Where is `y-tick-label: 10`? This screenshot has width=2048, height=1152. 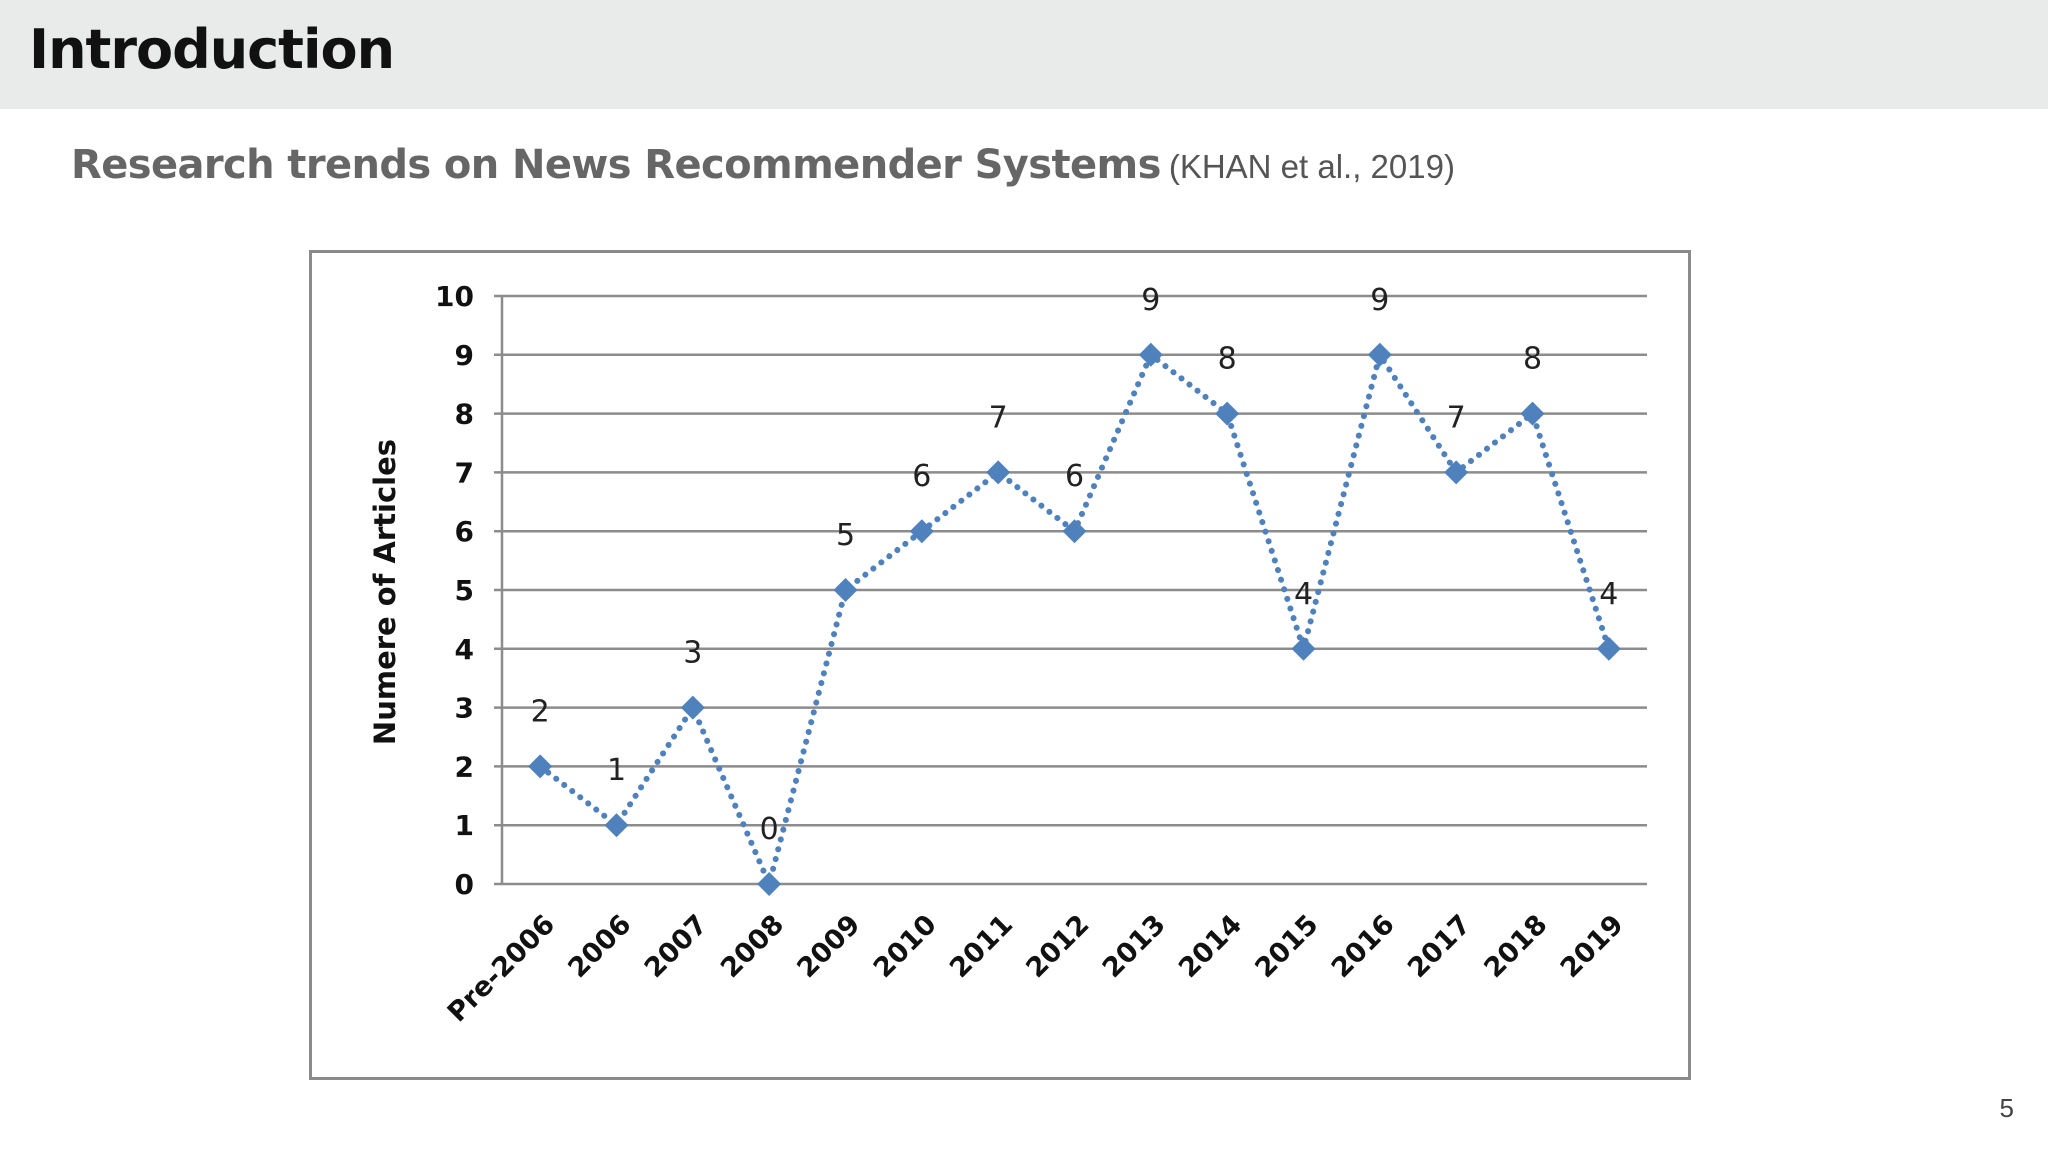 y-tick-label: 10 is located at coordinates (454, 296).